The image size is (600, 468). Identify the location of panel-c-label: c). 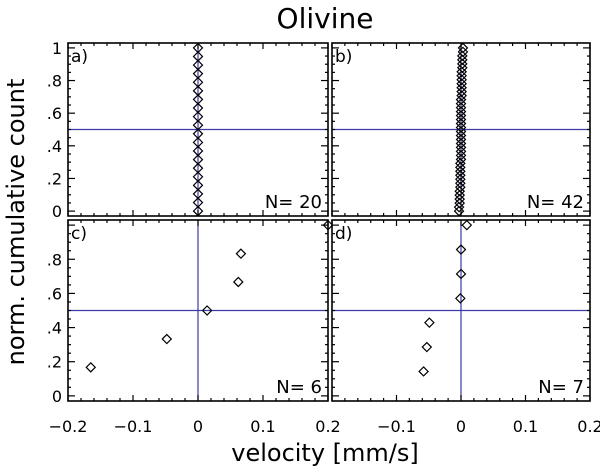
(79, 234).